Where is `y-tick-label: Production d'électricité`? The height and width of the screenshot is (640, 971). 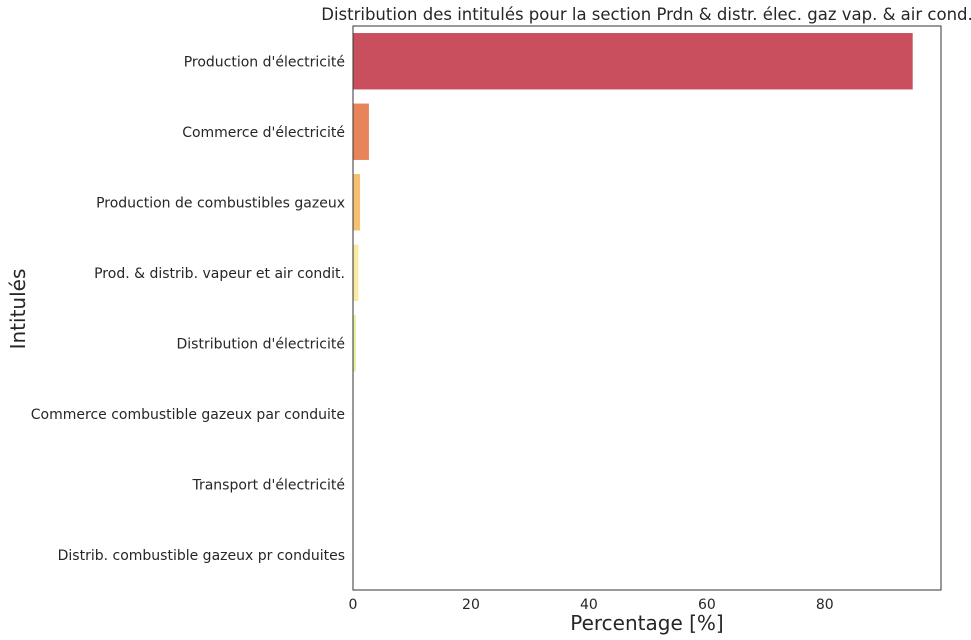 y-tick-label: Production d'électricité is located at coordinates (264, 62).